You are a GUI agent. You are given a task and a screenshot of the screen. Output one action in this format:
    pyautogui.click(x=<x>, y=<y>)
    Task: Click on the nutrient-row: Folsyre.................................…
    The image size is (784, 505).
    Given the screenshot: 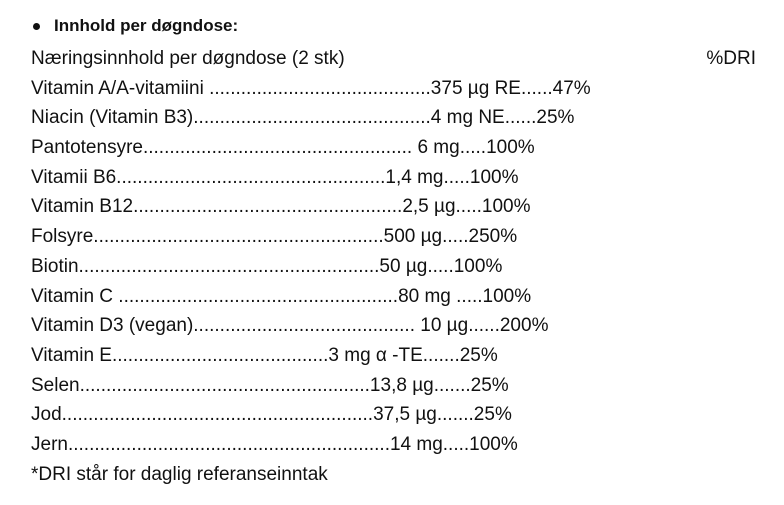 What is the action you would take?
    pyautogui.click(x=274, y=237)
    